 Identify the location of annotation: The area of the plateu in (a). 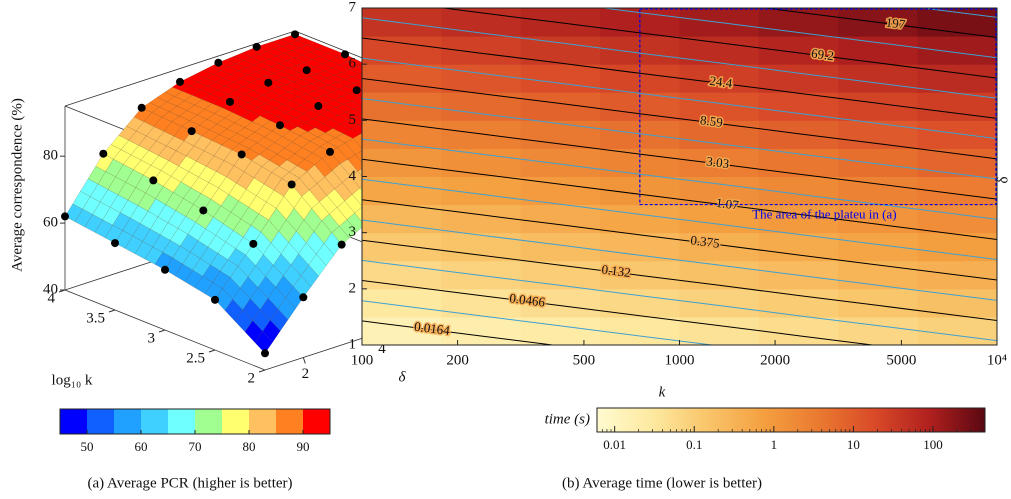
(824, 214).